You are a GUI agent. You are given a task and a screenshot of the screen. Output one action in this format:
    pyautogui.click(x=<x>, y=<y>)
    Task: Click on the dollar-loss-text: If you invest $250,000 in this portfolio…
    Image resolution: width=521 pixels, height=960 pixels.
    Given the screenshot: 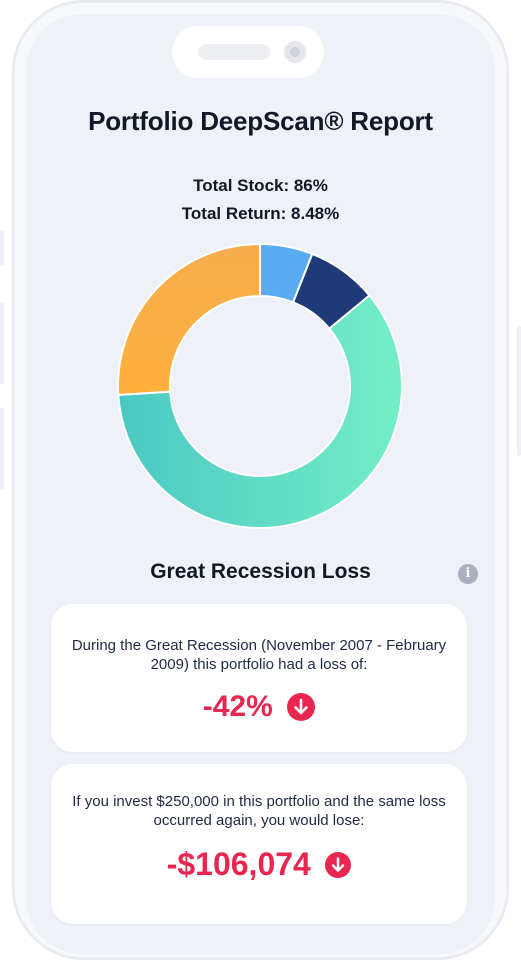 What is the action you would take?
    pyautogui.click(x=259, y=811)
    